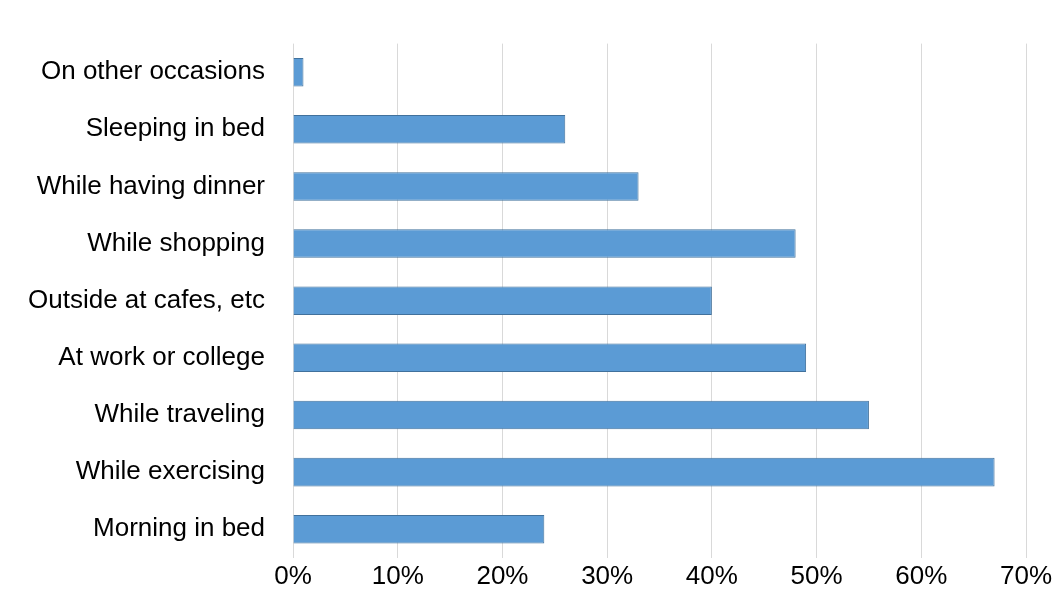 The height and width of the screenshot is (613, 1064). I want to click on y-tick-label: On other occasions, so click(153, 70).